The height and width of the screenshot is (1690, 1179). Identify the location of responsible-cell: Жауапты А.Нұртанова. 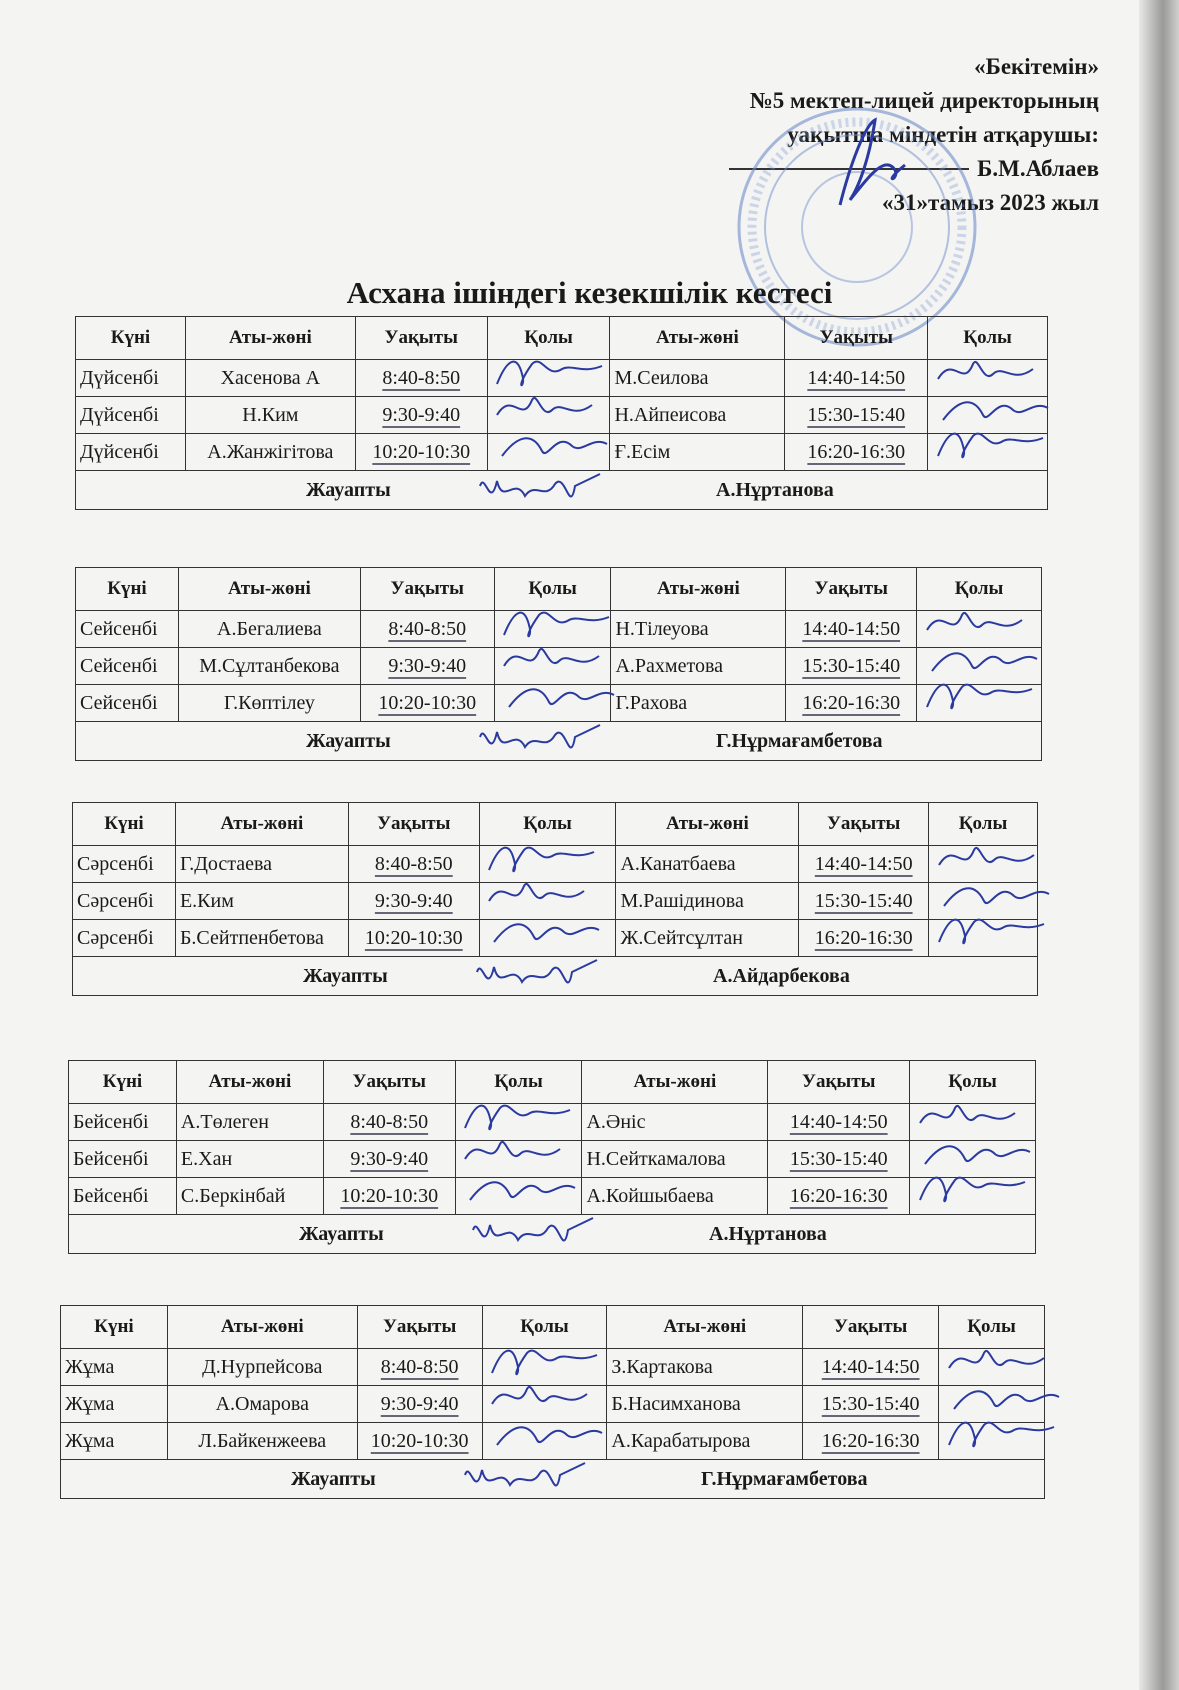
(552, 1234).